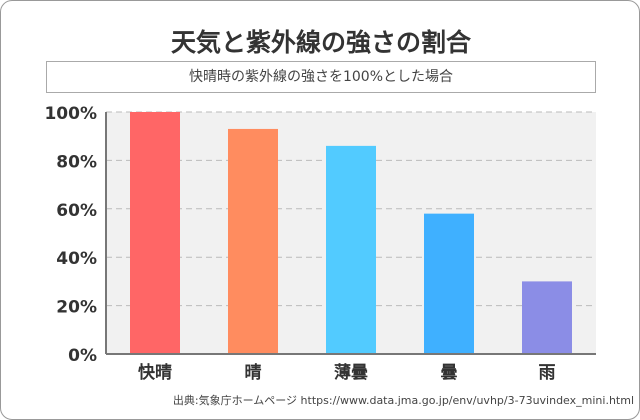  I want to click on chart-subtitle: 快晴時の紫外線の強さを100%とした場合, so click(321, 77).